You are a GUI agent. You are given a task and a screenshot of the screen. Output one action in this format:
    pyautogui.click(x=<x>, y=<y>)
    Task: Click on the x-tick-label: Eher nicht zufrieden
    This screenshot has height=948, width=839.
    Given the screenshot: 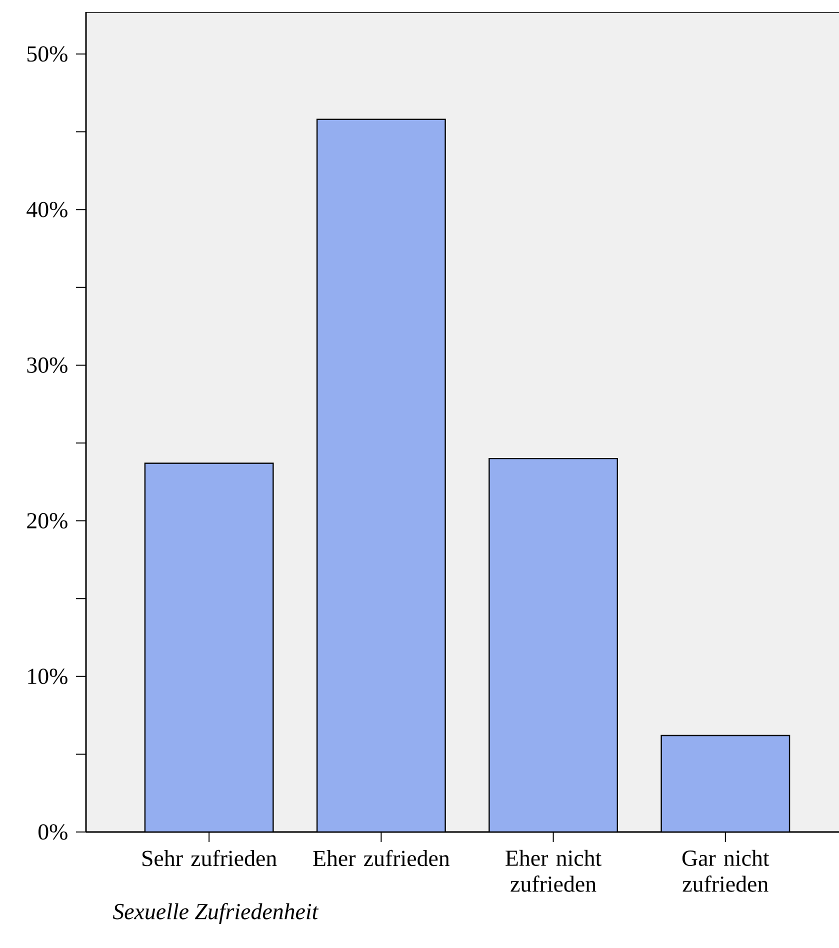 What is the action you would take?
    pyautogui.click(x=554, y=871)
    